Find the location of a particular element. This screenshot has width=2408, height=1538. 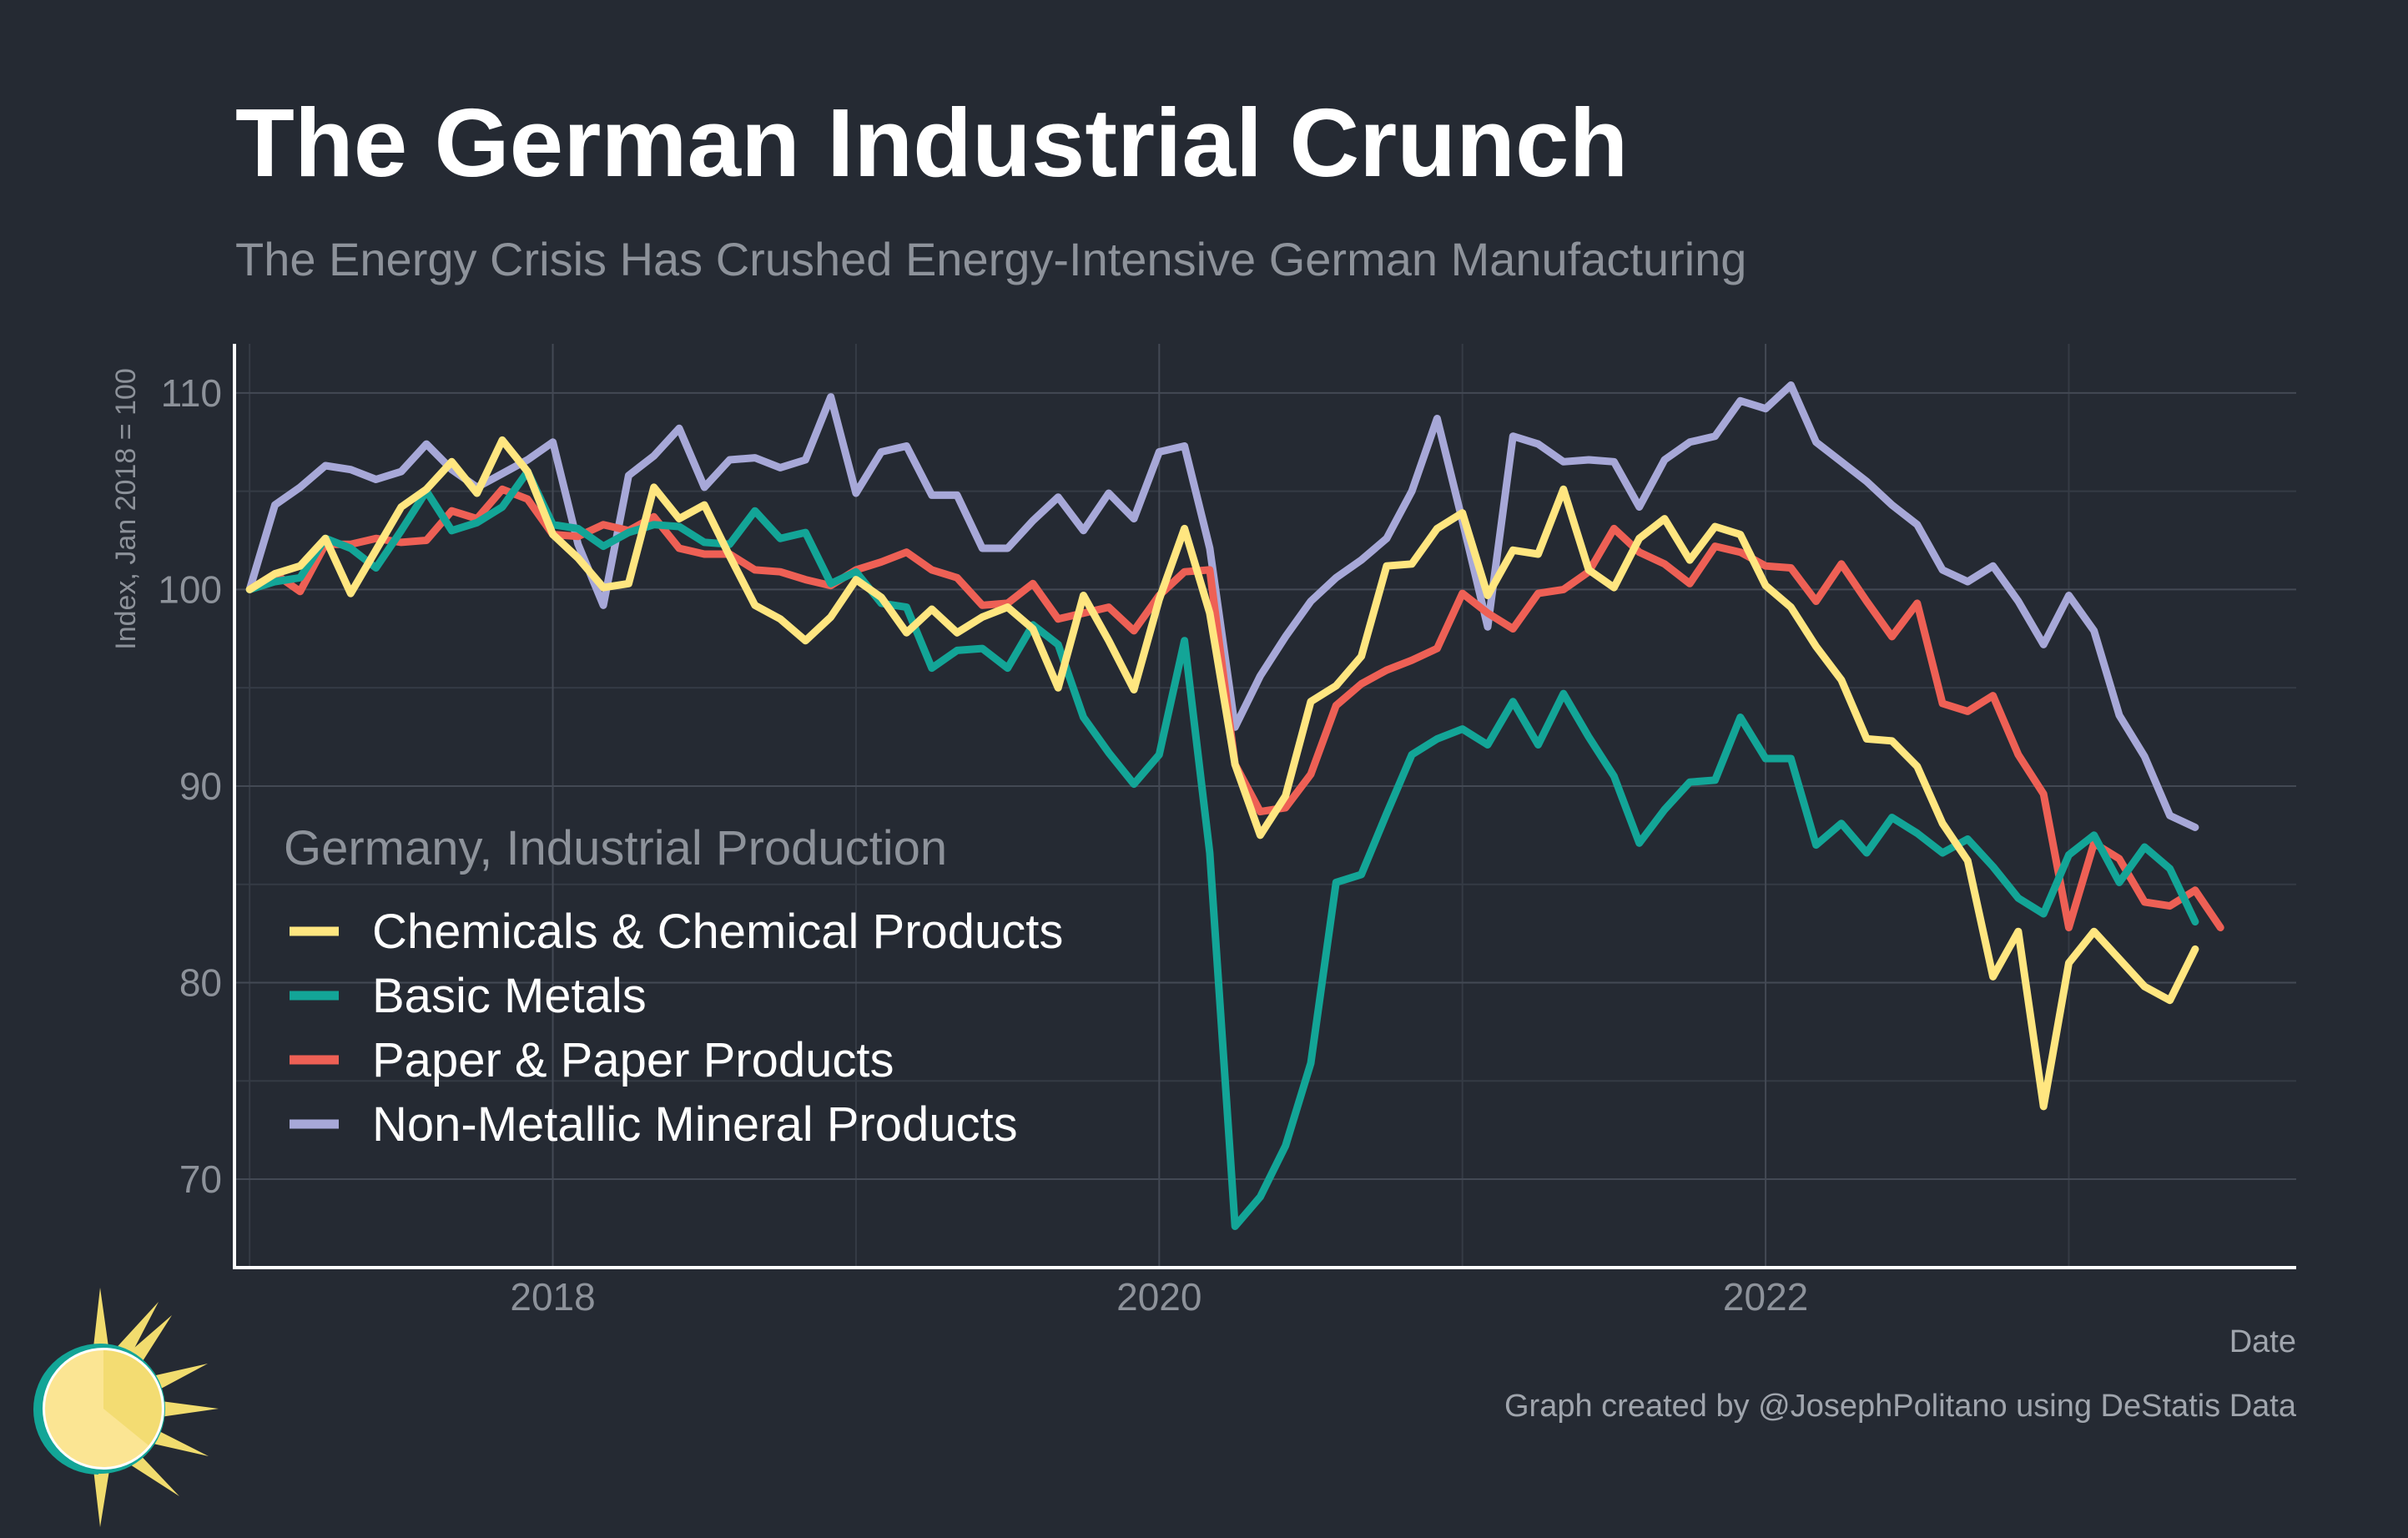

legend-label: Basic Metals is located at coordinates (509, 996).